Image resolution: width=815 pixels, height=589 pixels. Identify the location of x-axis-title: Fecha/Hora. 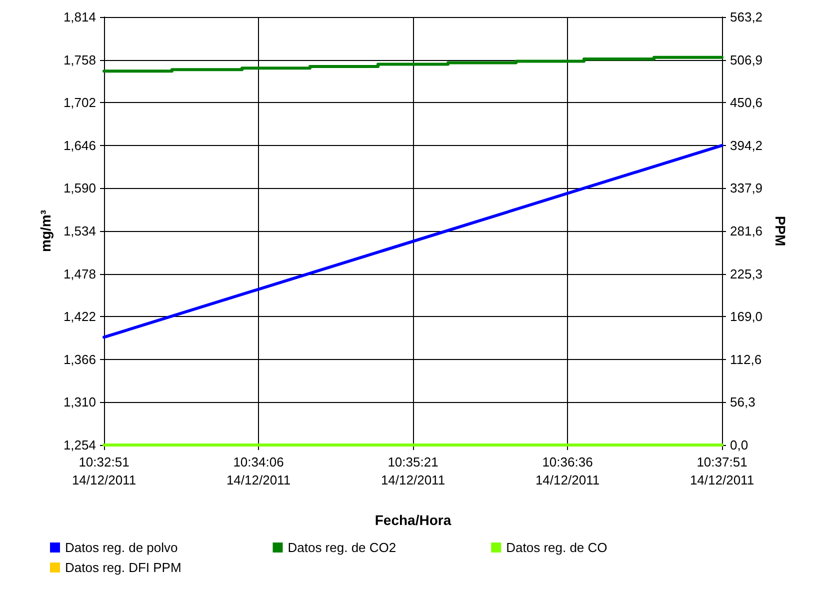
(413, 520).